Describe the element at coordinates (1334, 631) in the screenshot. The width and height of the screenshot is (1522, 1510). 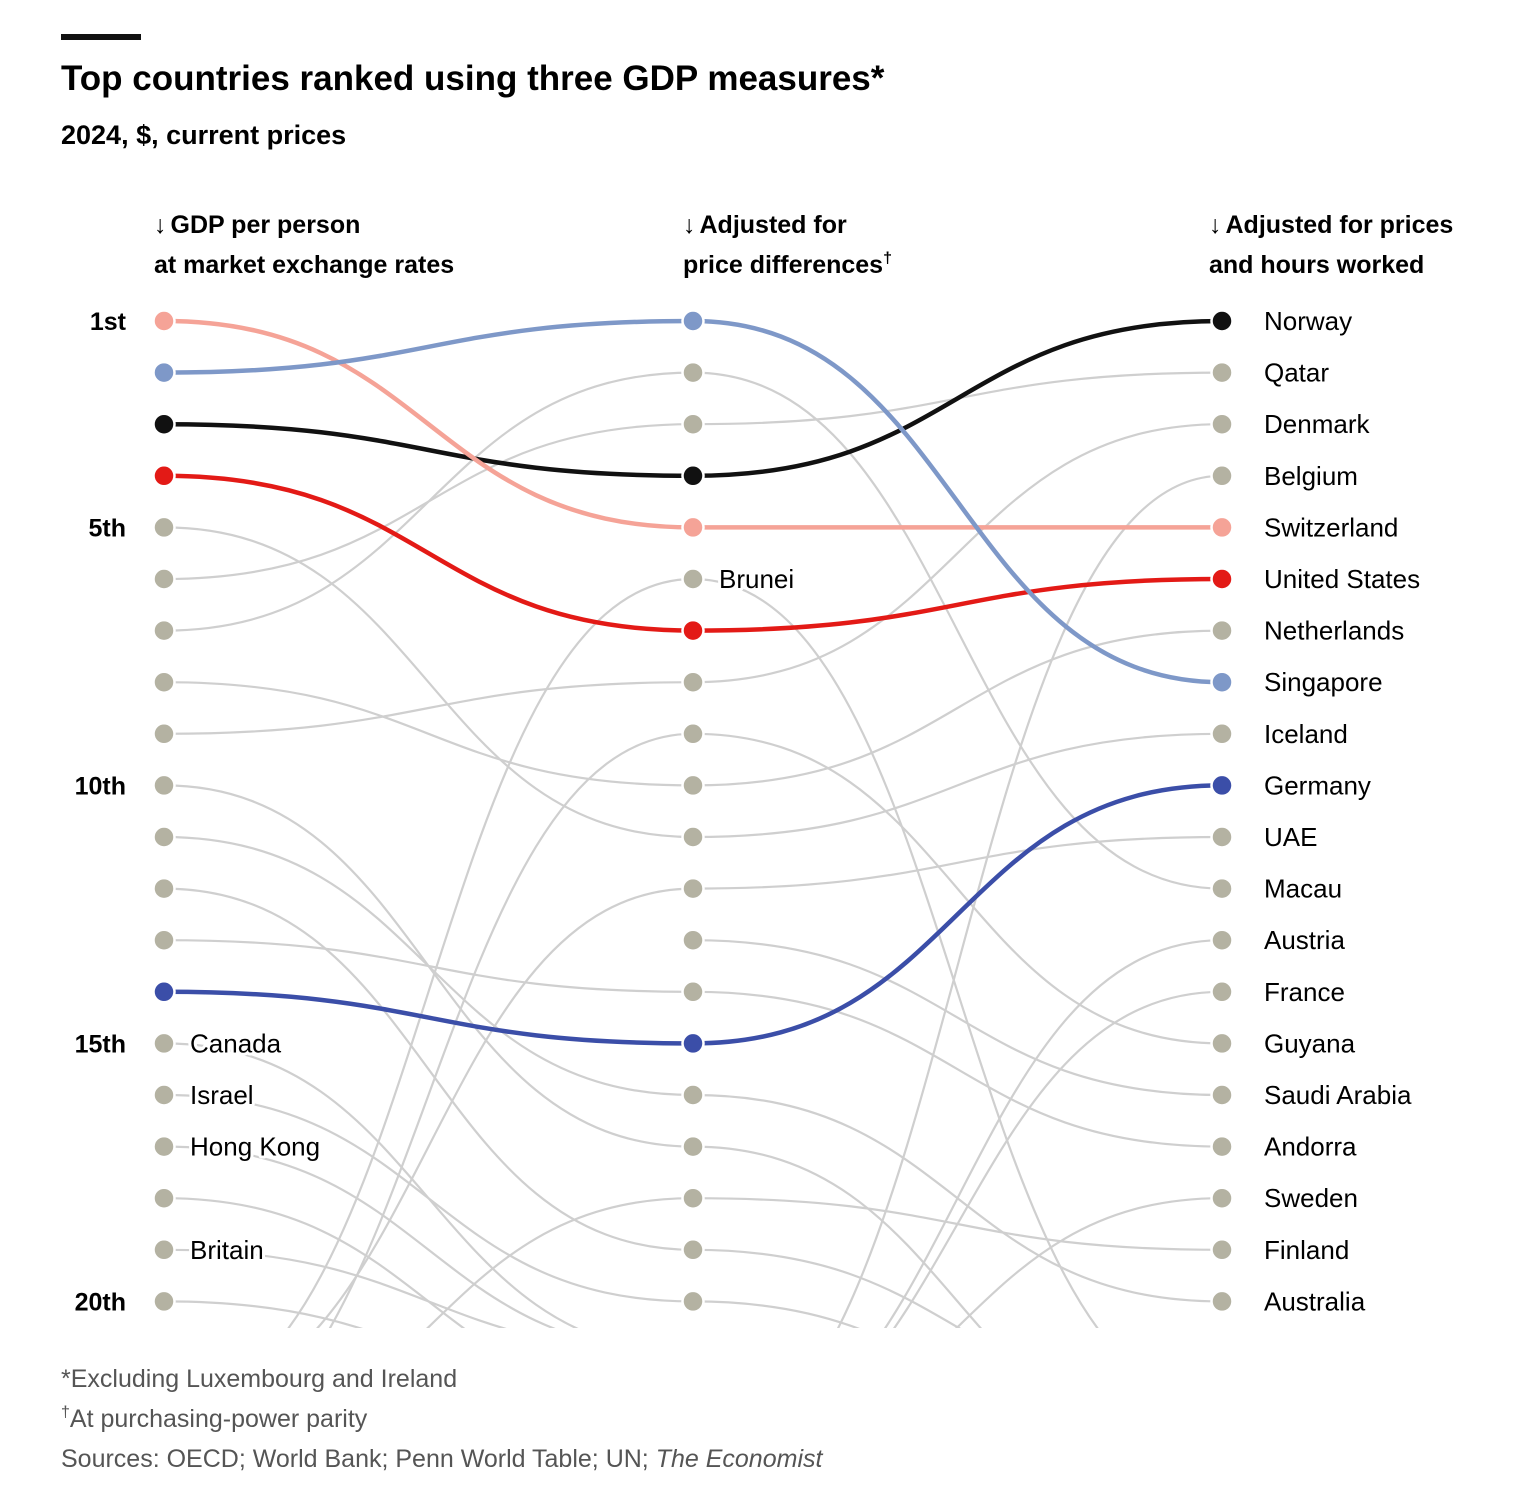
I see `country-label-netherlands: Netherlands` at that location.